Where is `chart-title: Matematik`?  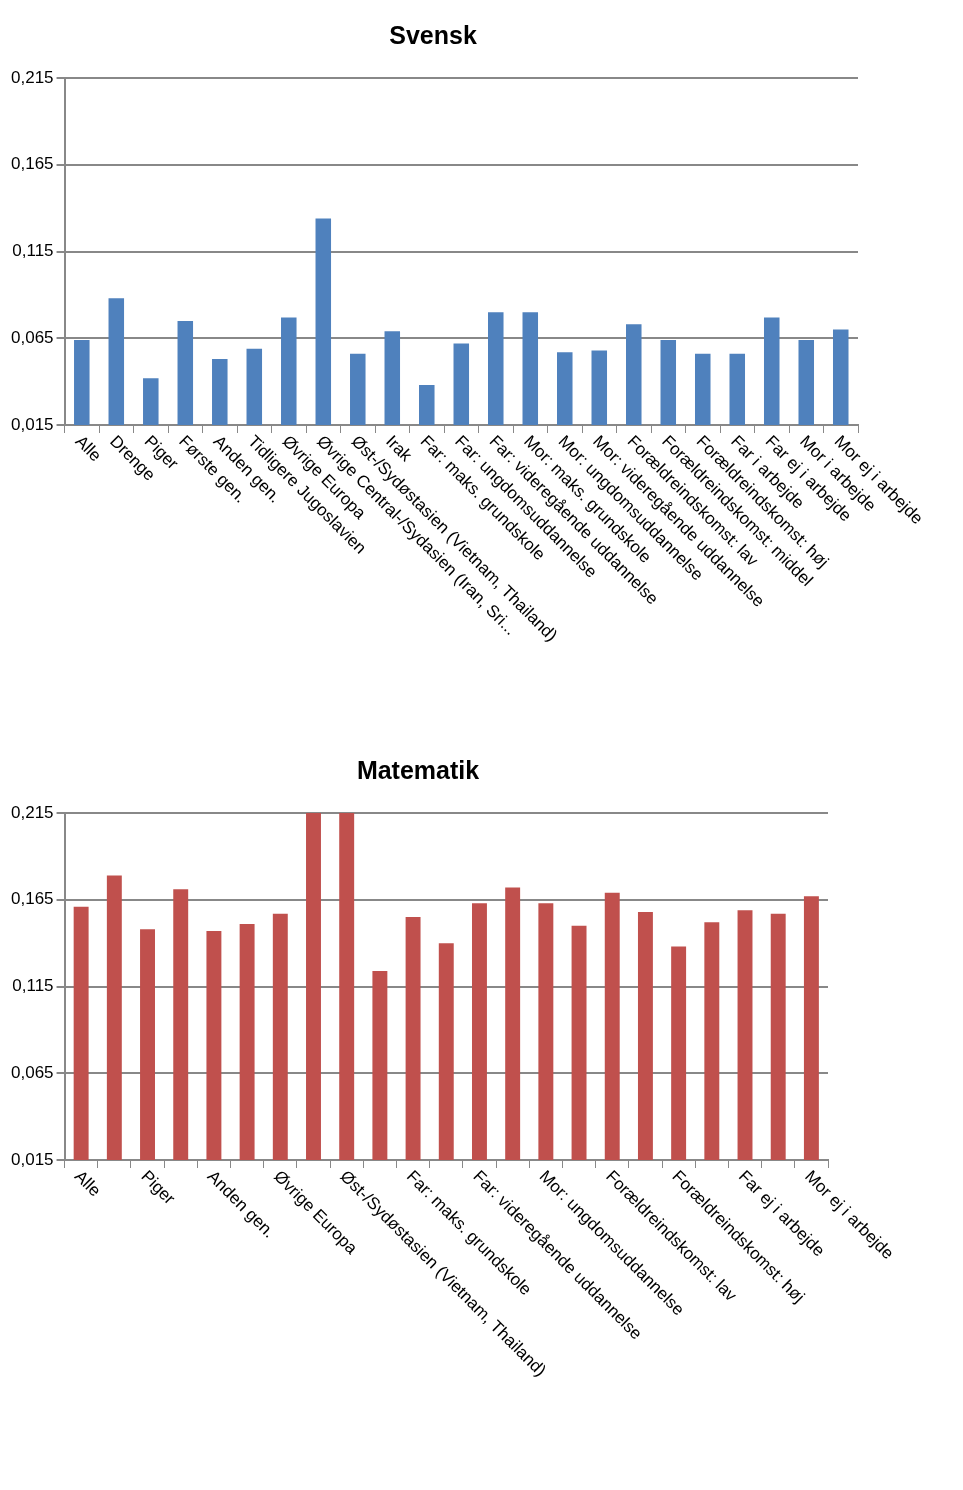
chart-title: Matematik is located at coordinates (418, 769).